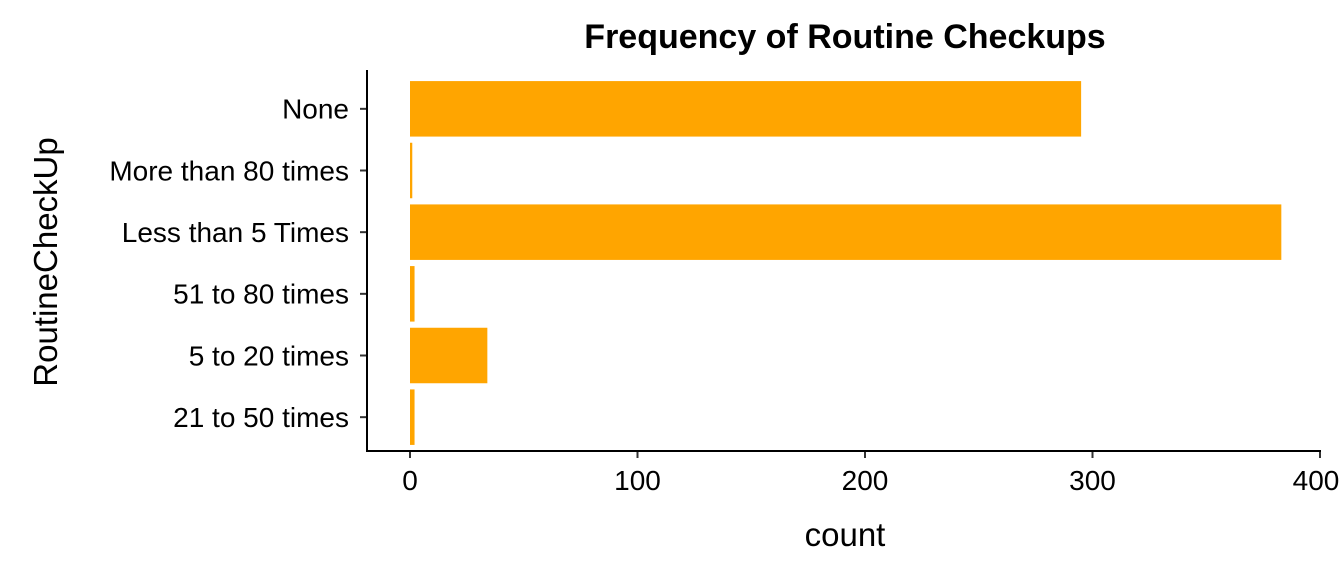 The width and height of the screenshot is (1344, 576). I want to click on y-tick-label: 5 to 20 times, so click(269, 355).